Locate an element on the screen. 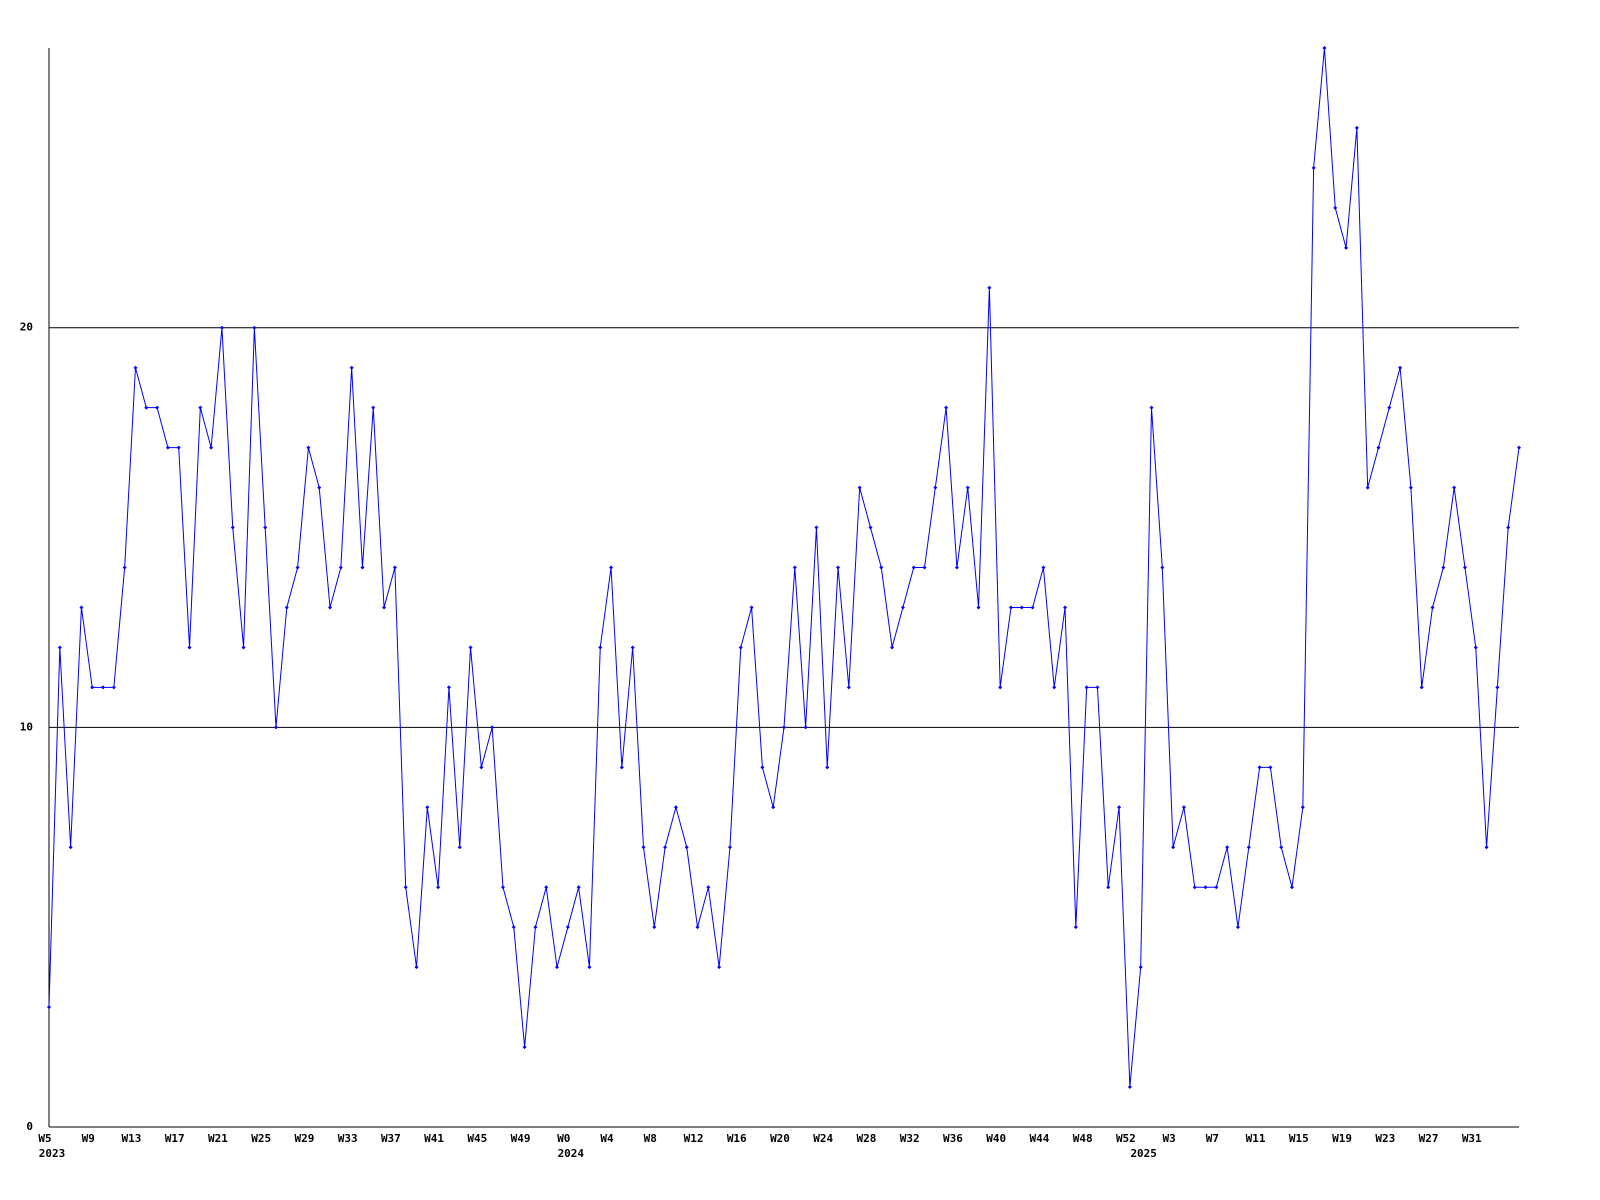 The height and width of the screenshot is (1200, 1600). x-tick-label: W24 is located at coordinates (823, 1138).